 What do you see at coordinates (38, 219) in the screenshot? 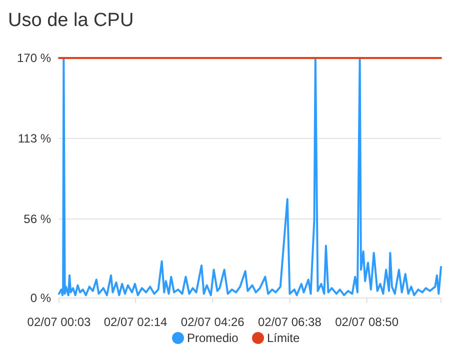
I see `y-tick-label: 56 %` at bounding box center [38, 219].